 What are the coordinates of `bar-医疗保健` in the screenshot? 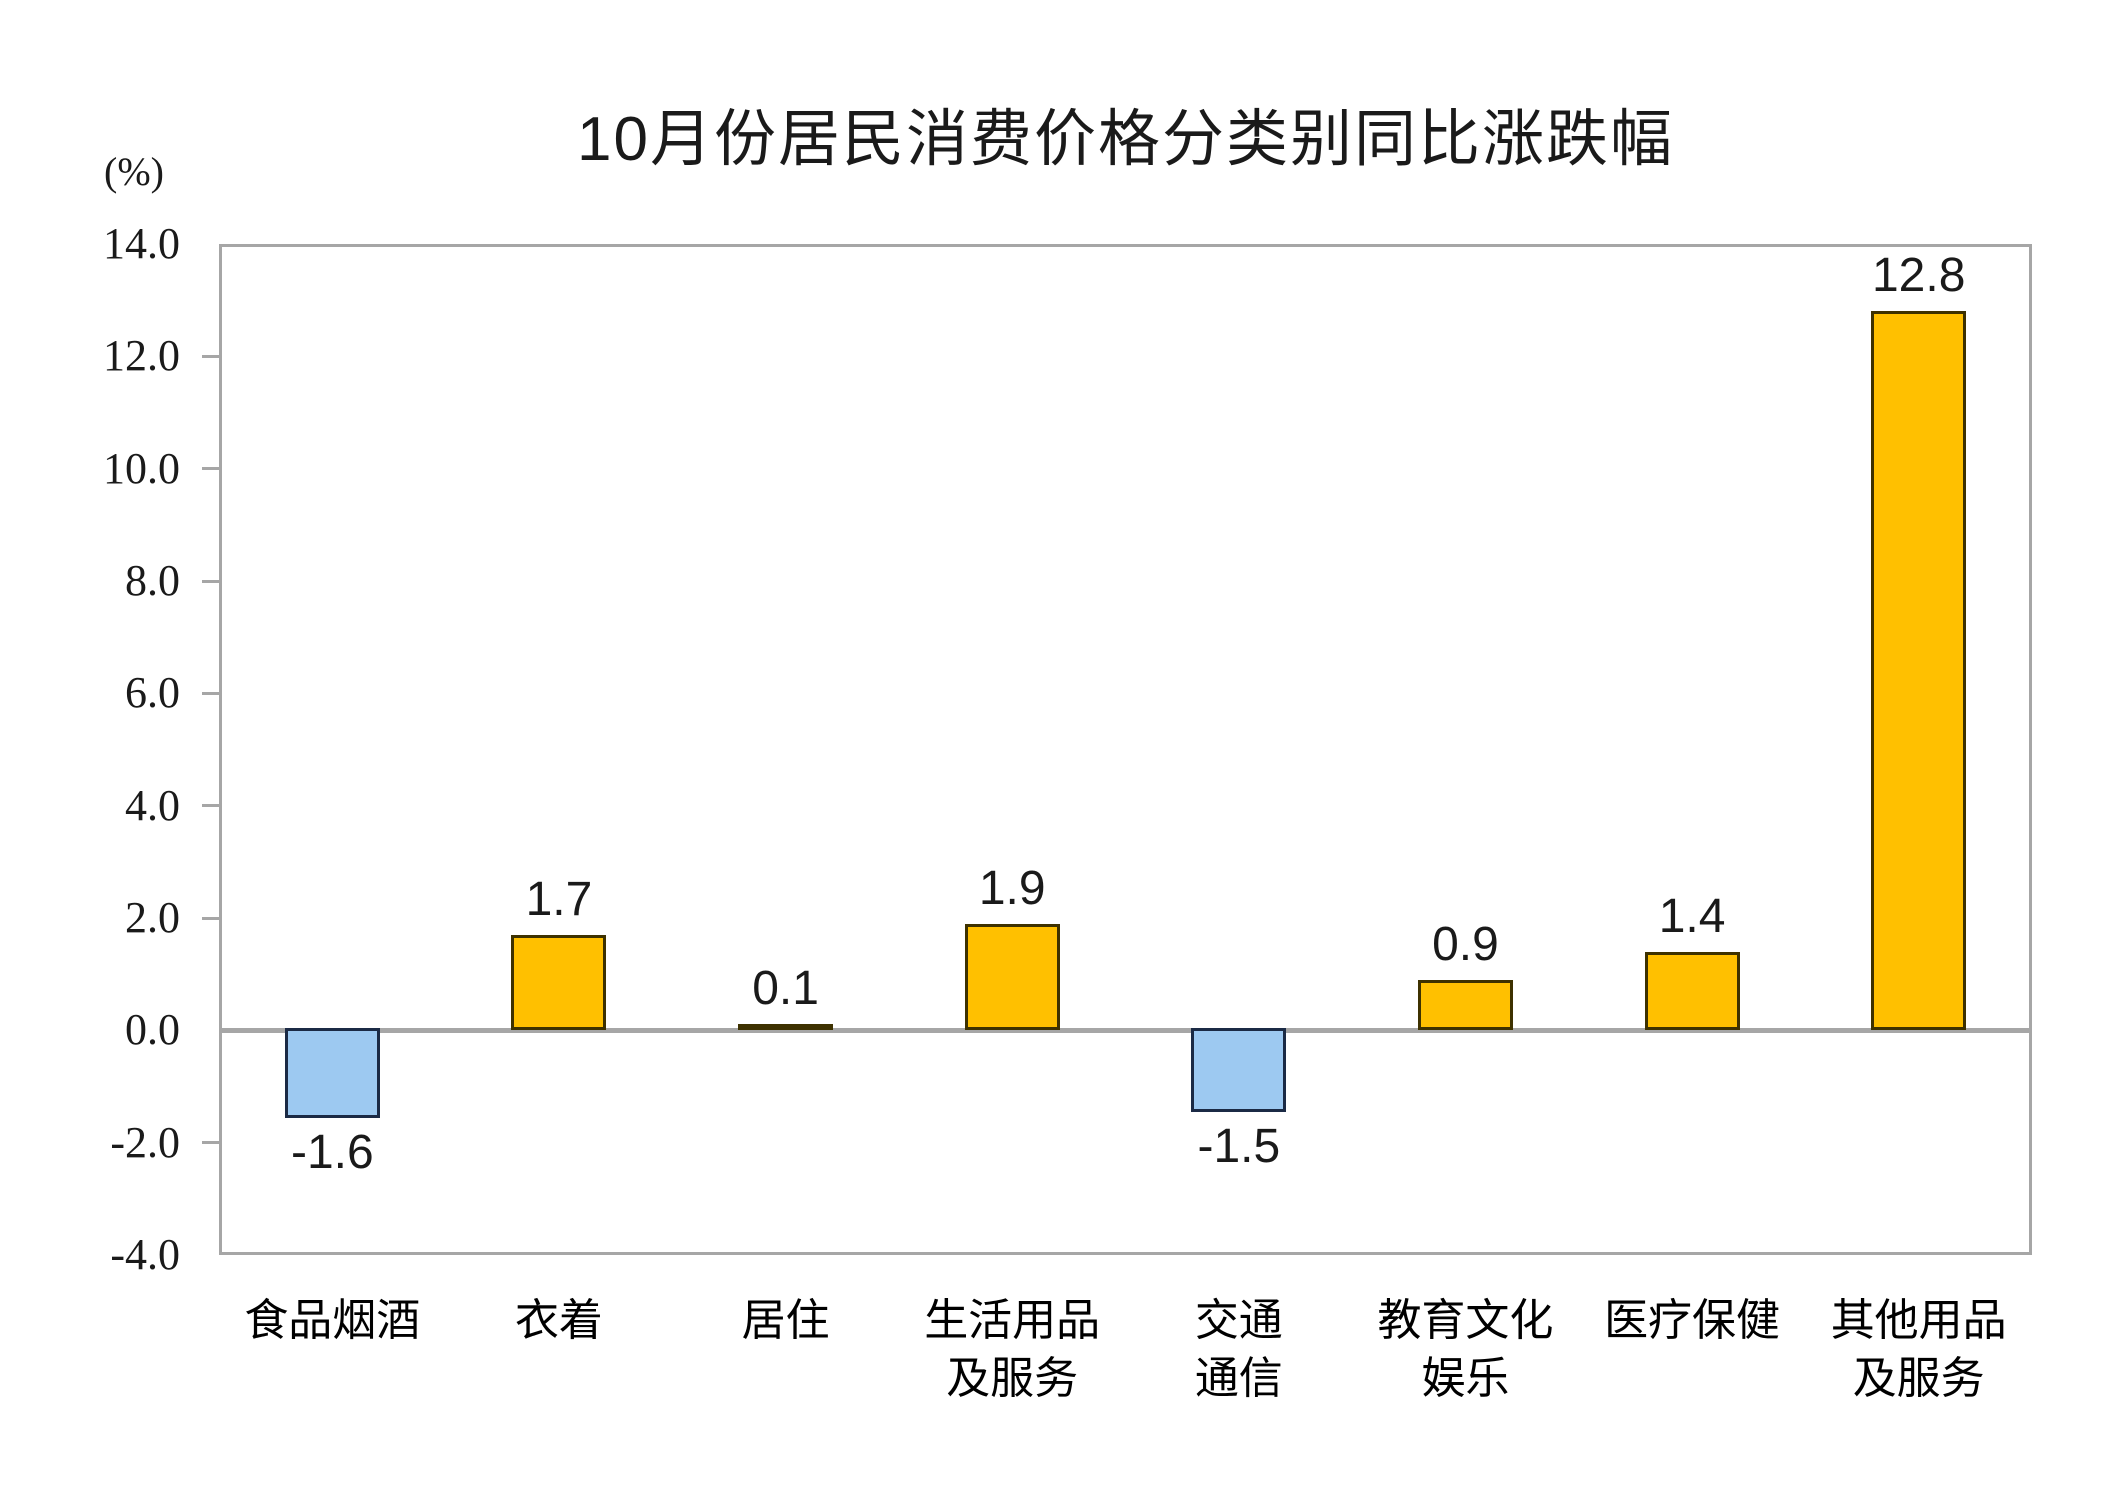 It's located at (1692, 991).